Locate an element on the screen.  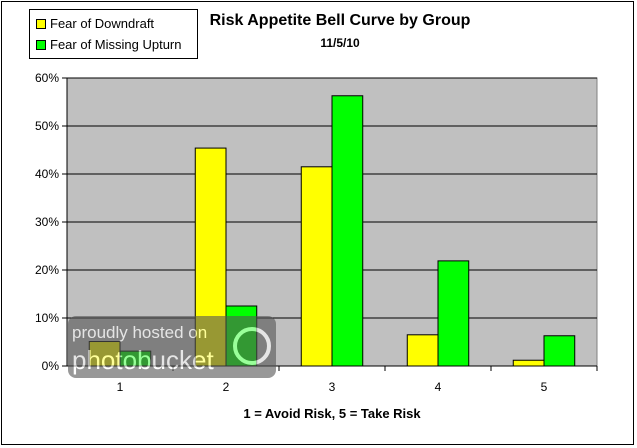
y-tick-label: 20% is located at coordinates (47, 270).